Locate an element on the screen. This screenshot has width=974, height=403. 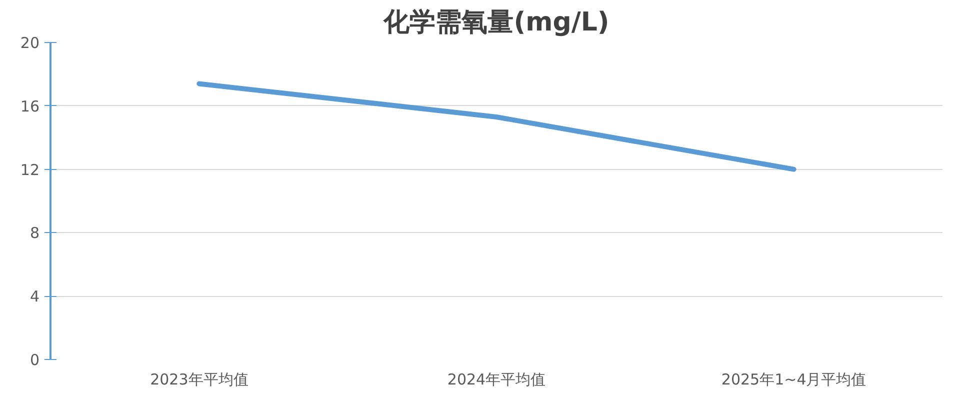
y-tick-label: 20 is located at coordinates (30, 43).